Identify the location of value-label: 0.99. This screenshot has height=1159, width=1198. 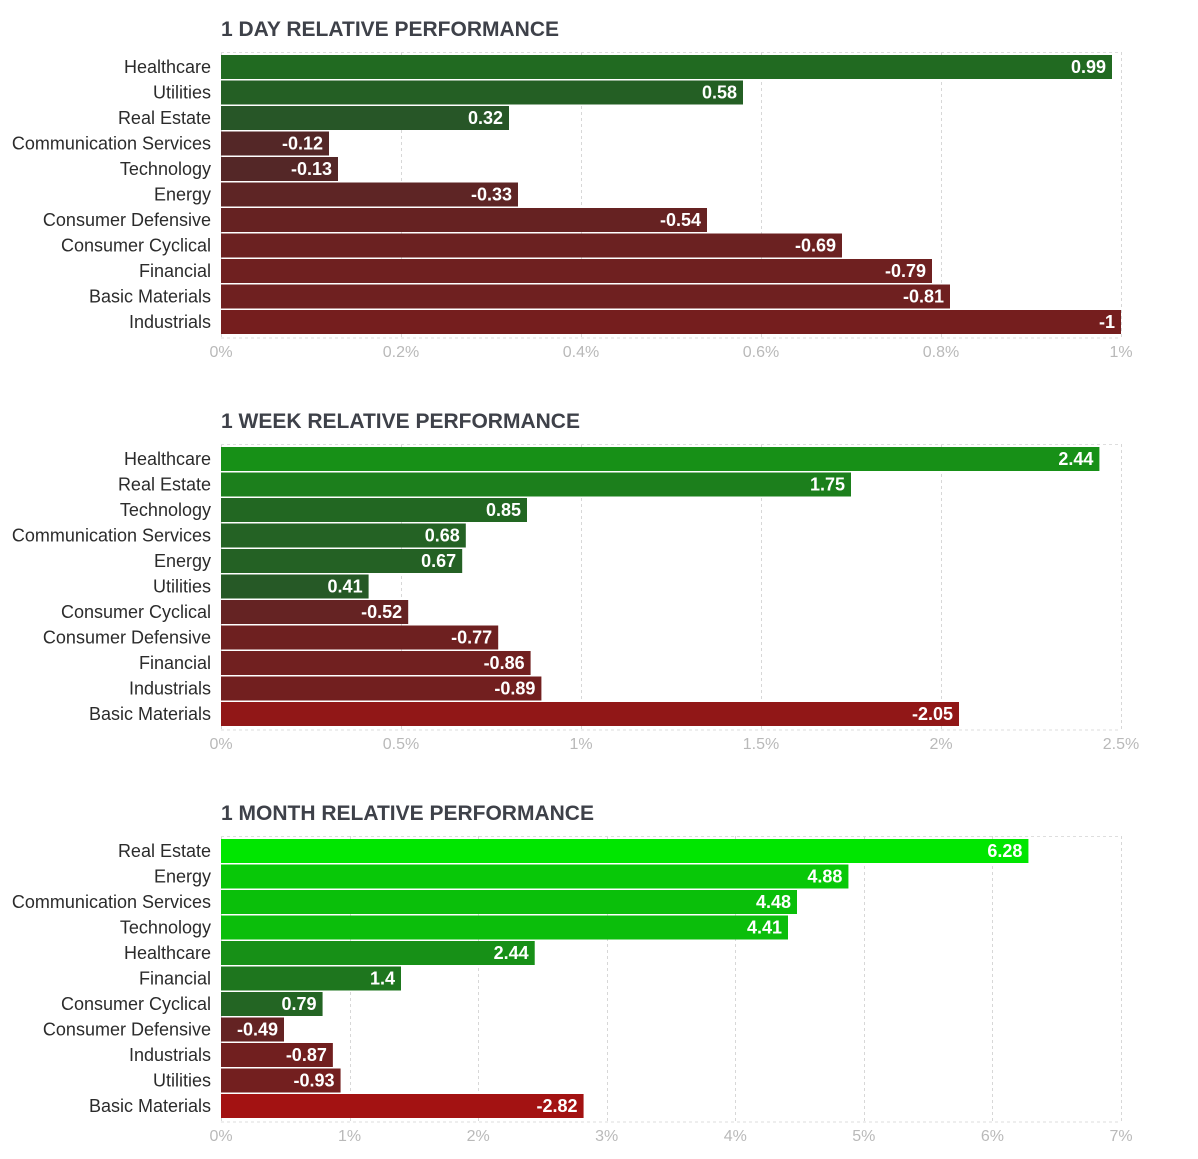
(1088, 67).